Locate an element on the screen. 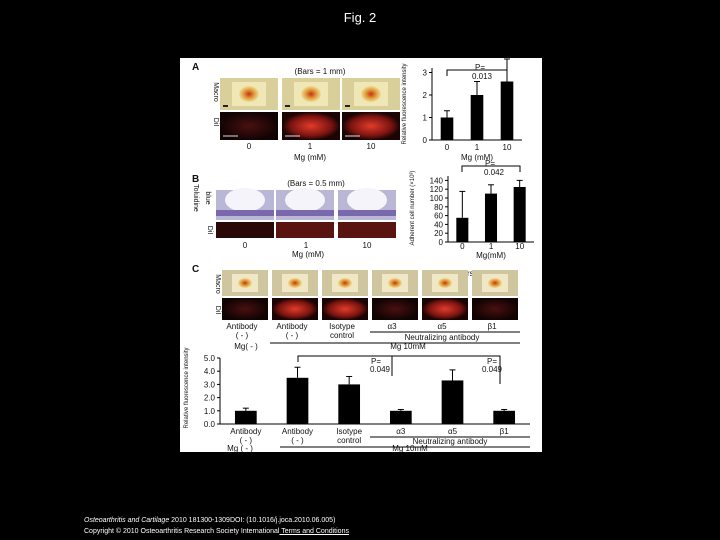 Image resolution: width=720 pixels, height=540 pixels. chart-c-x-label: Antibody is located at coordinates (297, 431).